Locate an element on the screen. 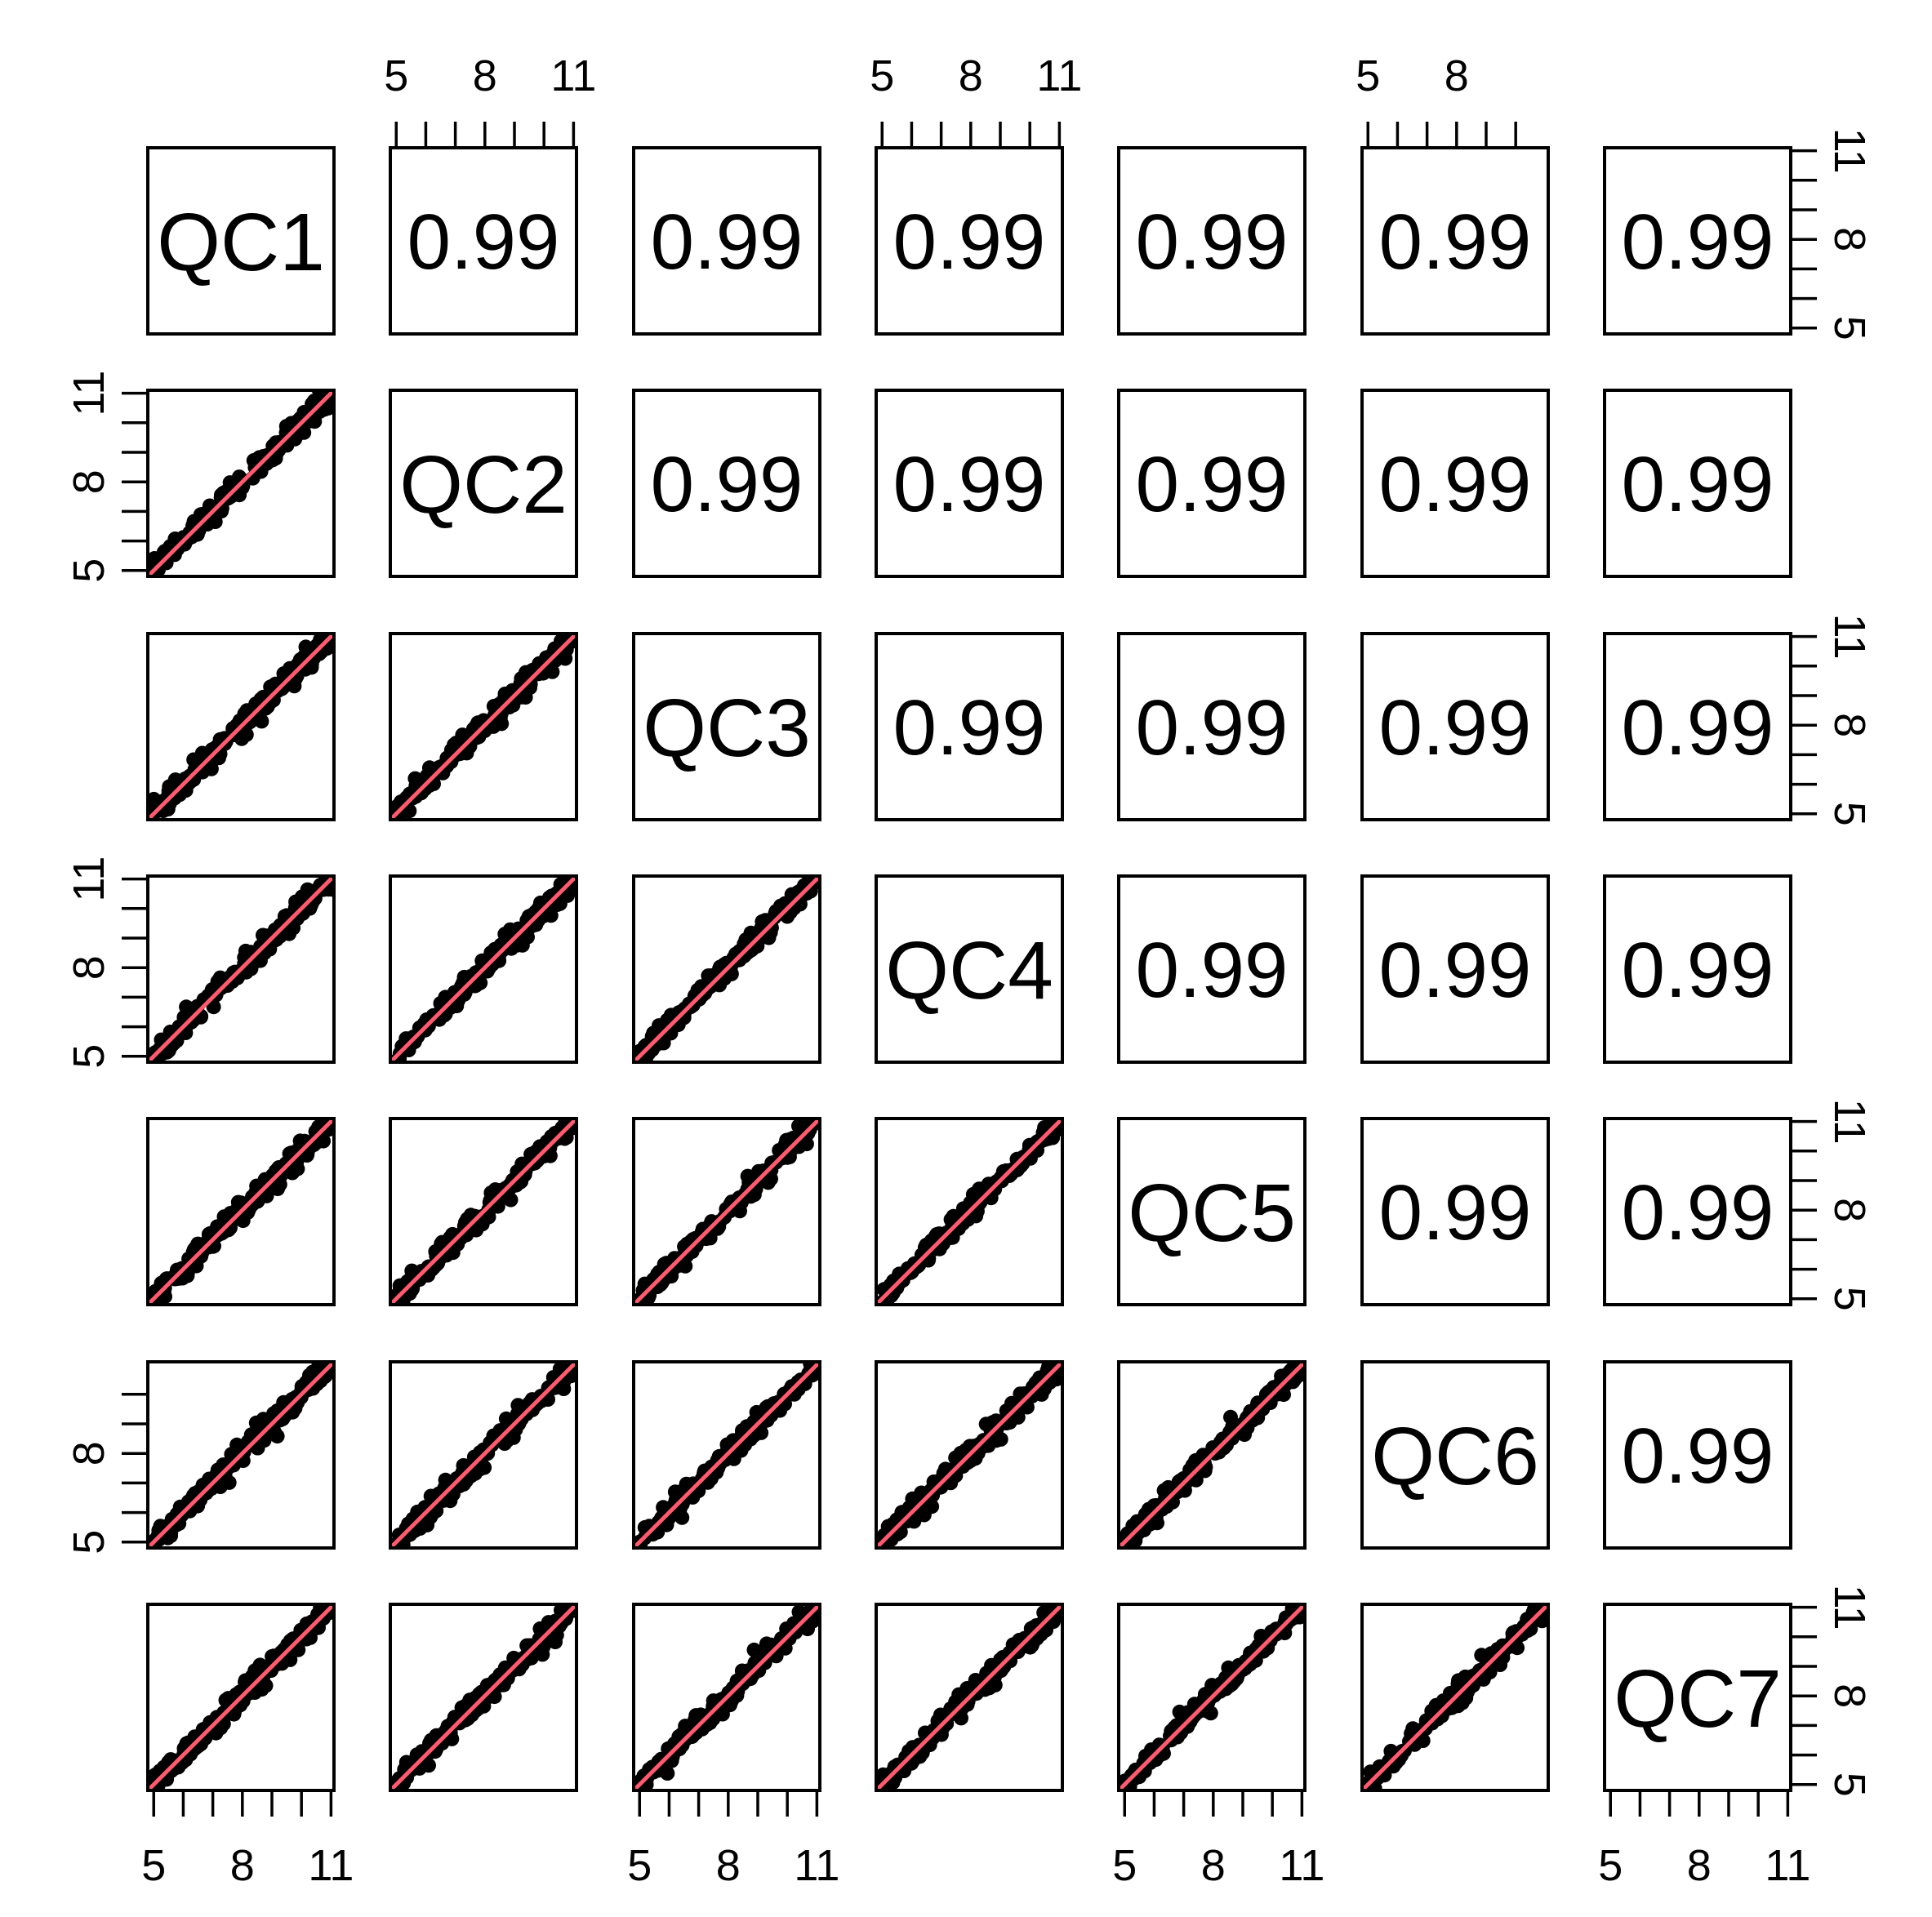  panel-r3-c2 is located at coordinates (483, 726).